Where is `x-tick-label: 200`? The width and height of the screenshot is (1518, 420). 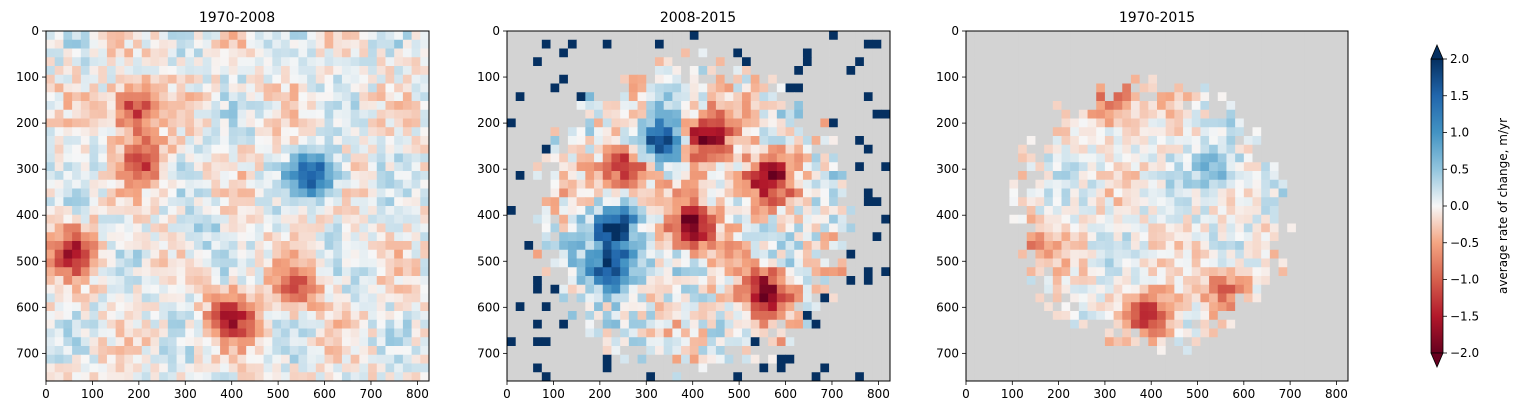 x-tick-label: 200 is located at coordinates (138, 394).